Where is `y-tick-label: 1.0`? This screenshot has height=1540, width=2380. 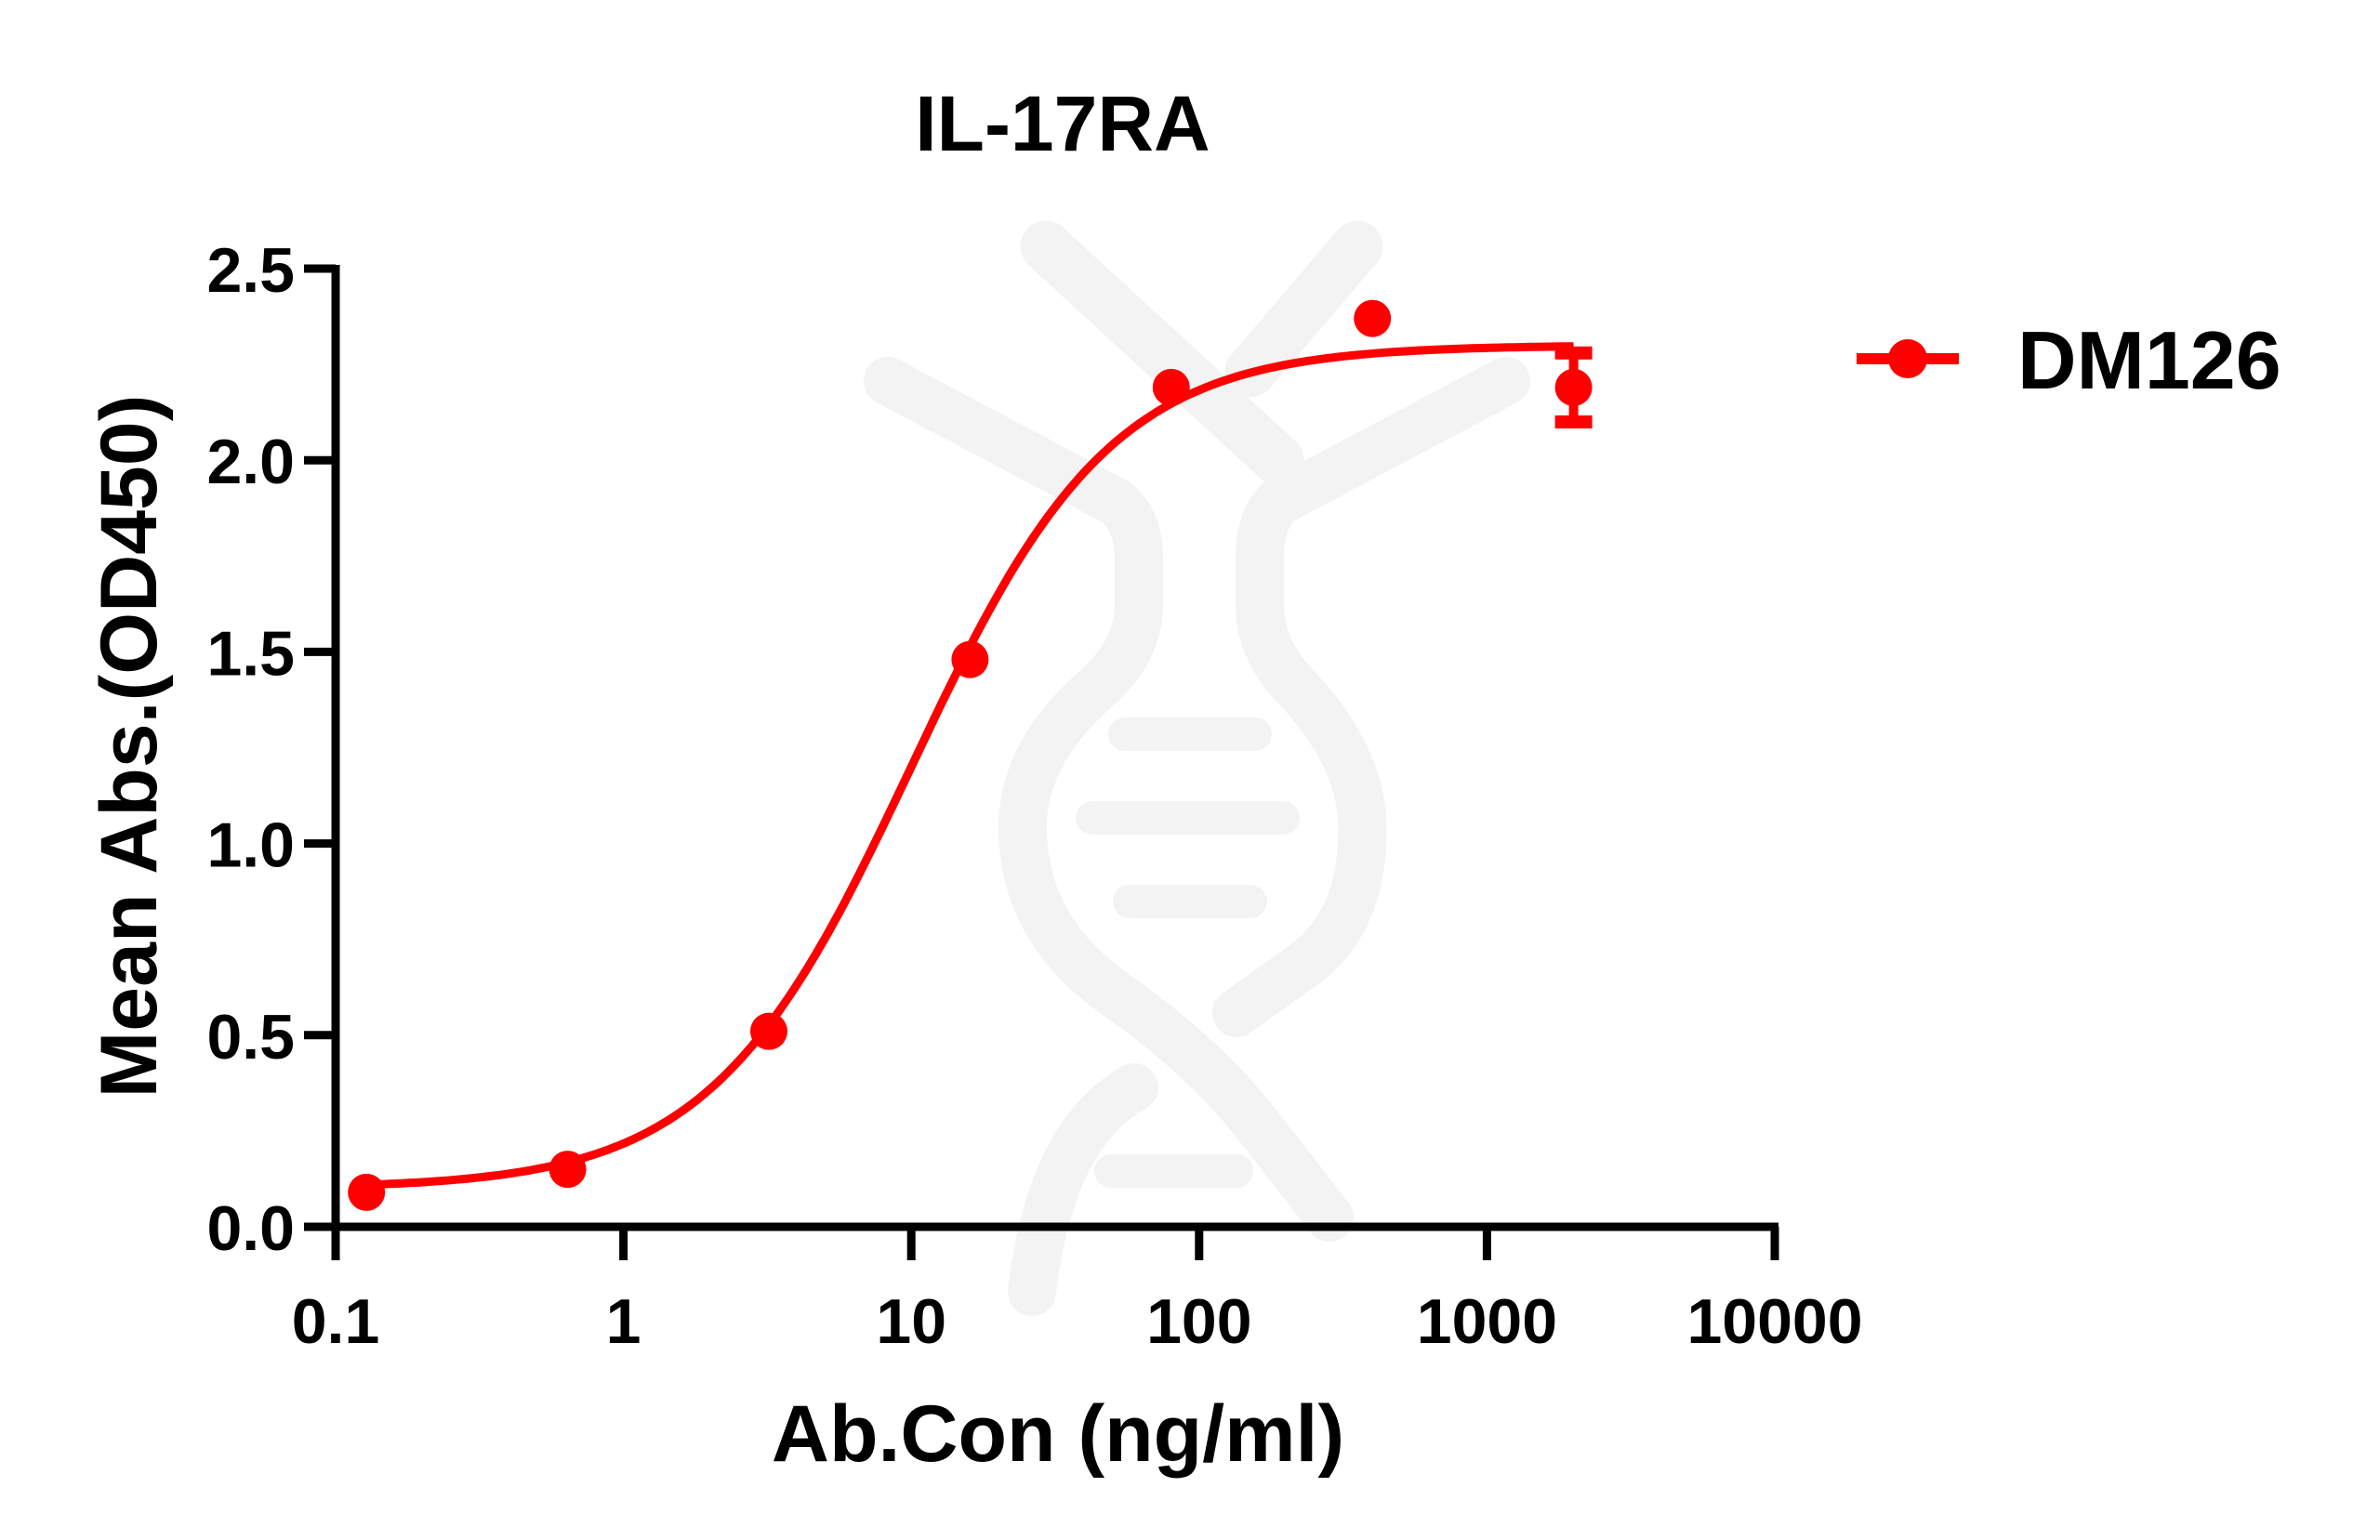
y-tick-label: 1.0 is located at coordinates (250, 845).